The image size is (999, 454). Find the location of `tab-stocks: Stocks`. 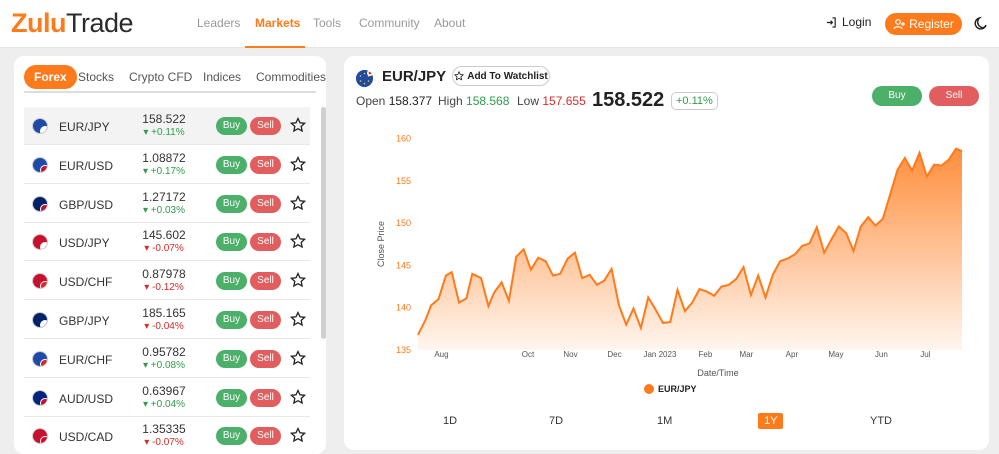

tab-stocks: Stocks is located at coordinates (96, 77).